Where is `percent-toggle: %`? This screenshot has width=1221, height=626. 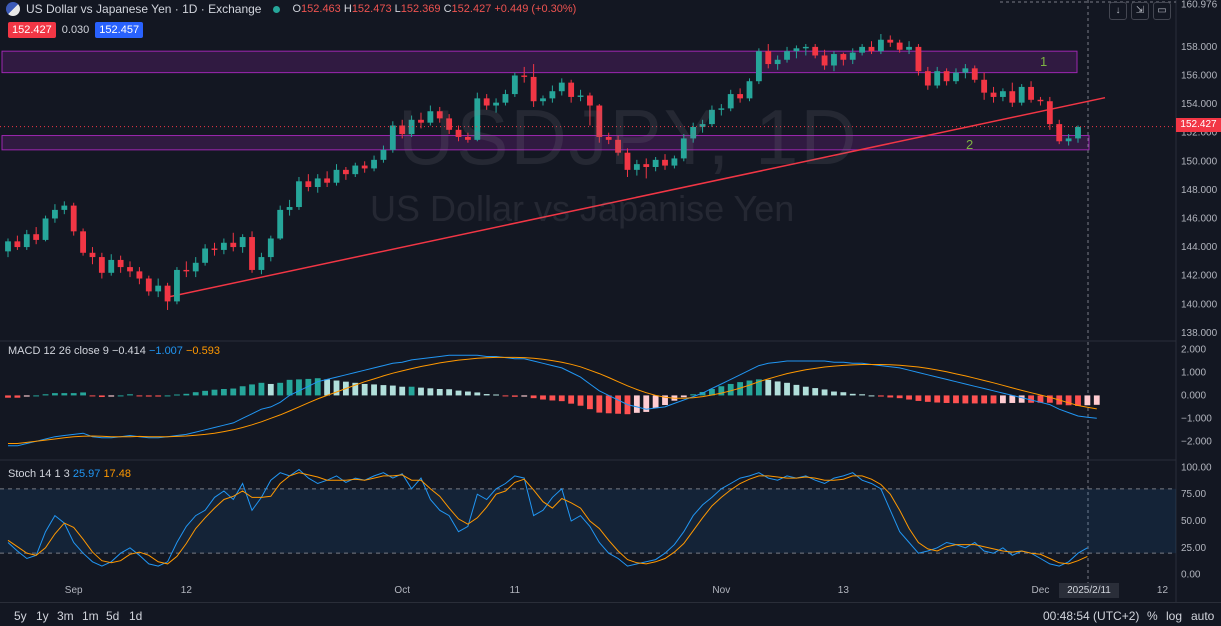
percent-toggle: % is located at coordinates (1152, 616).